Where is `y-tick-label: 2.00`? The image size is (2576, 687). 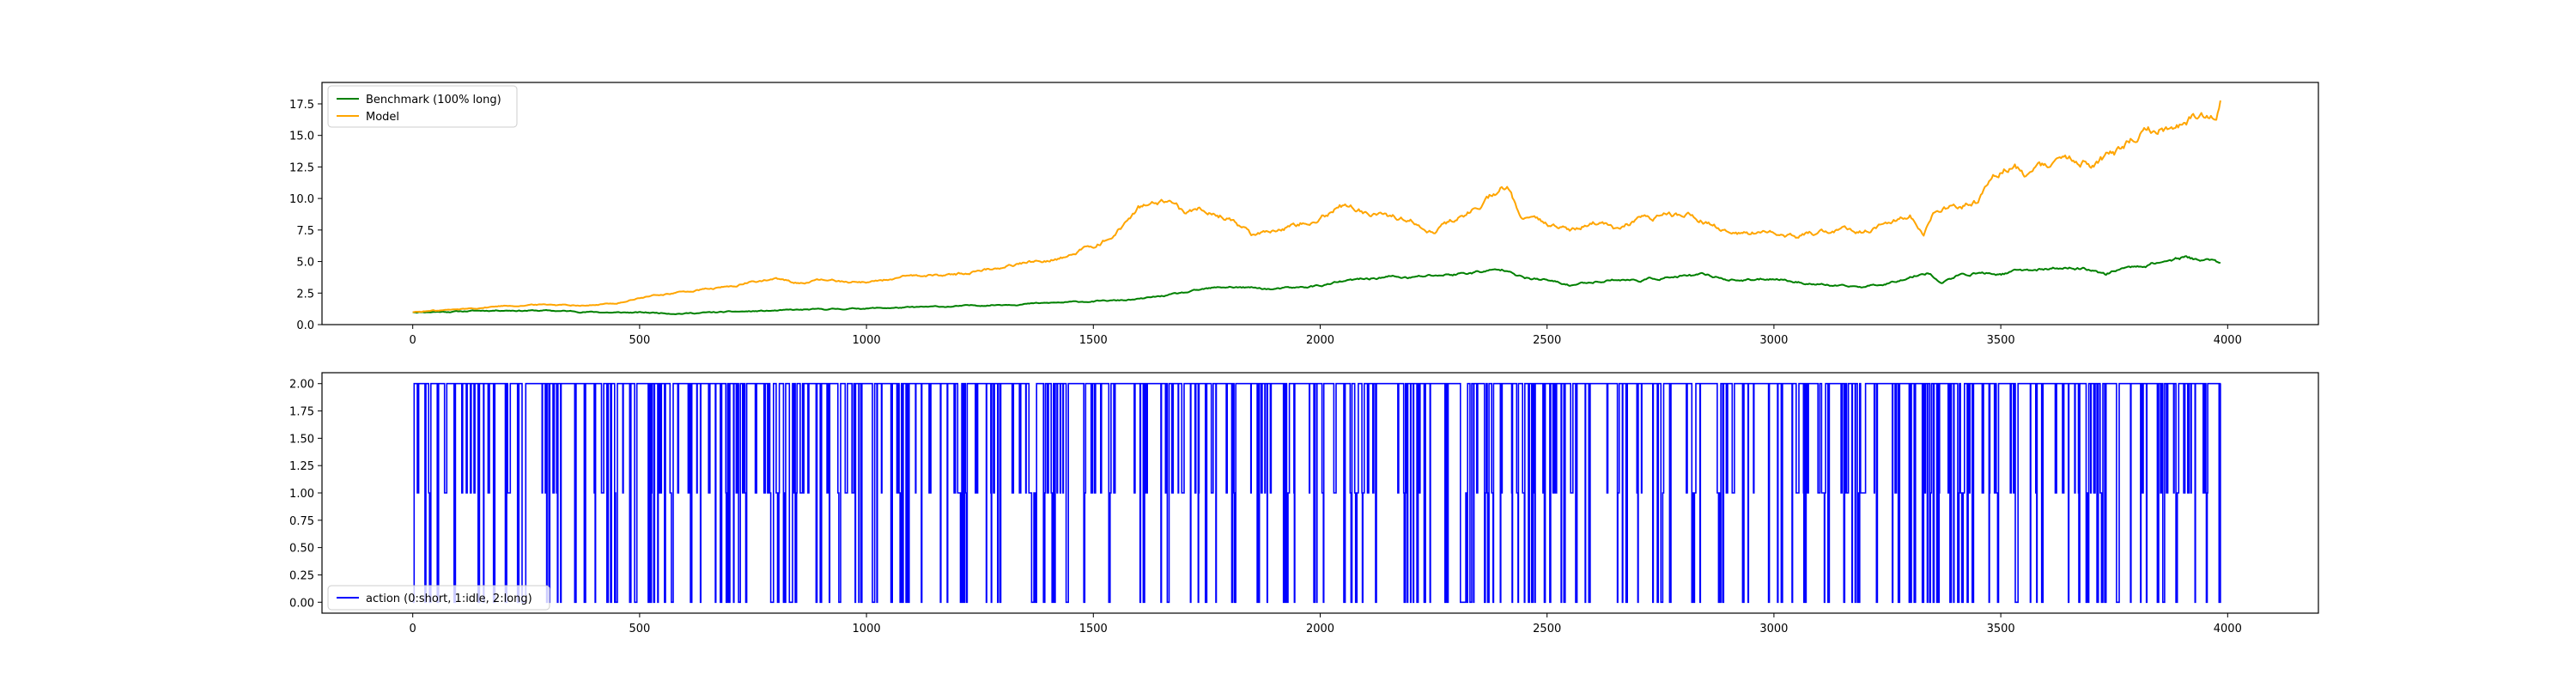 y-tick-label: 2.00 is located at coordinates (301, 385).